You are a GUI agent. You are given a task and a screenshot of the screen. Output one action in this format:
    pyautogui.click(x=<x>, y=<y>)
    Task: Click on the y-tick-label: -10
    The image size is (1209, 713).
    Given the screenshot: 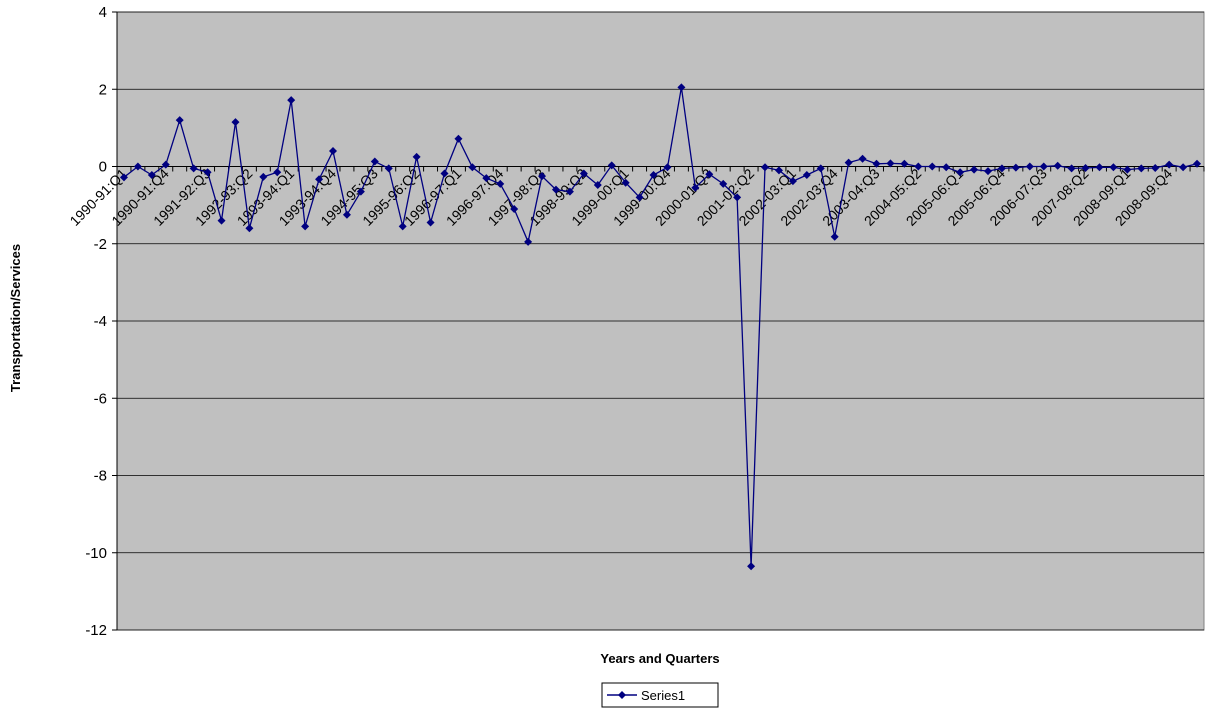 What is the action you would take?
    pyautogui.click(x=96, y=553)
    